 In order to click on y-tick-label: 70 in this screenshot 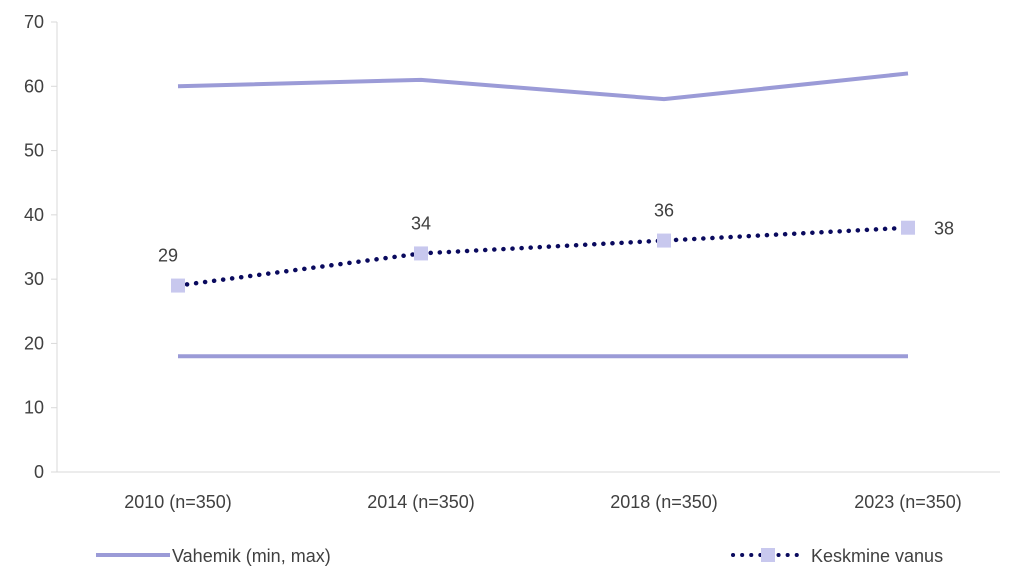, I will do `click(34, 22)`.